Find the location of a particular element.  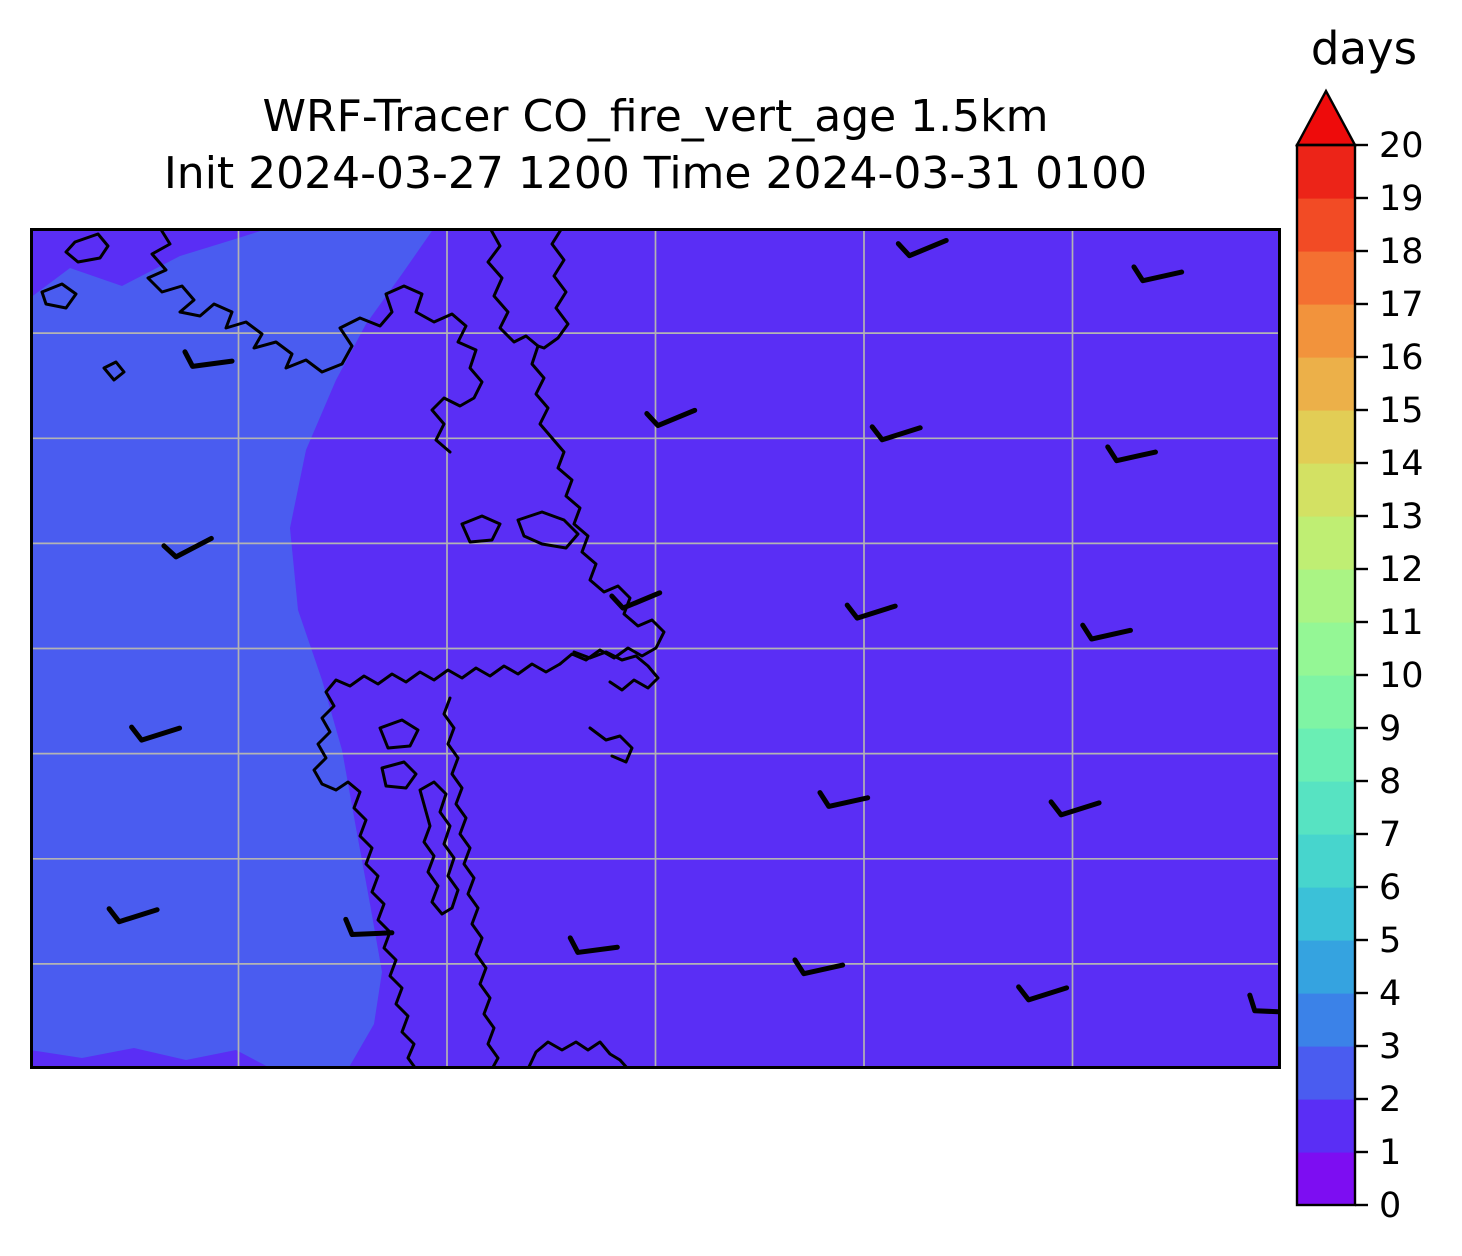

colorbar-tick-label: 3 is located at coordinates (1390, 1047).